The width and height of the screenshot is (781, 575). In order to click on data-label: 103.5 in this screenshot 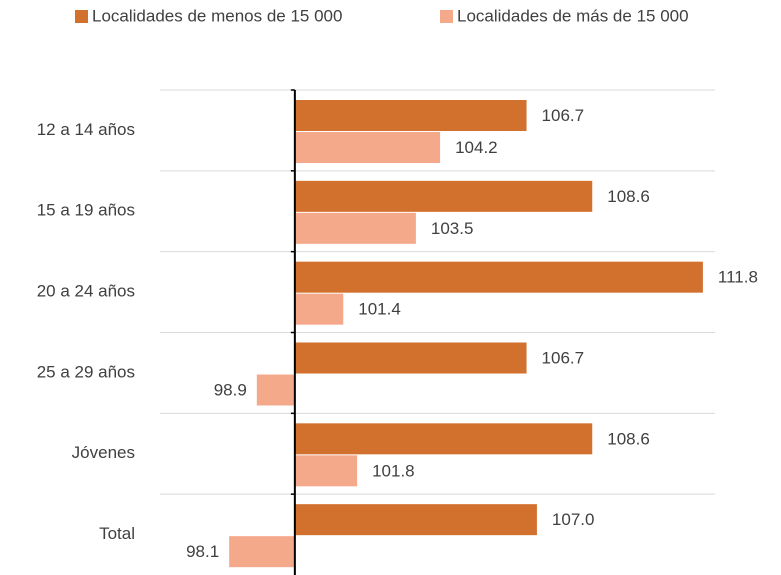, I will do `click(452, 228)`.